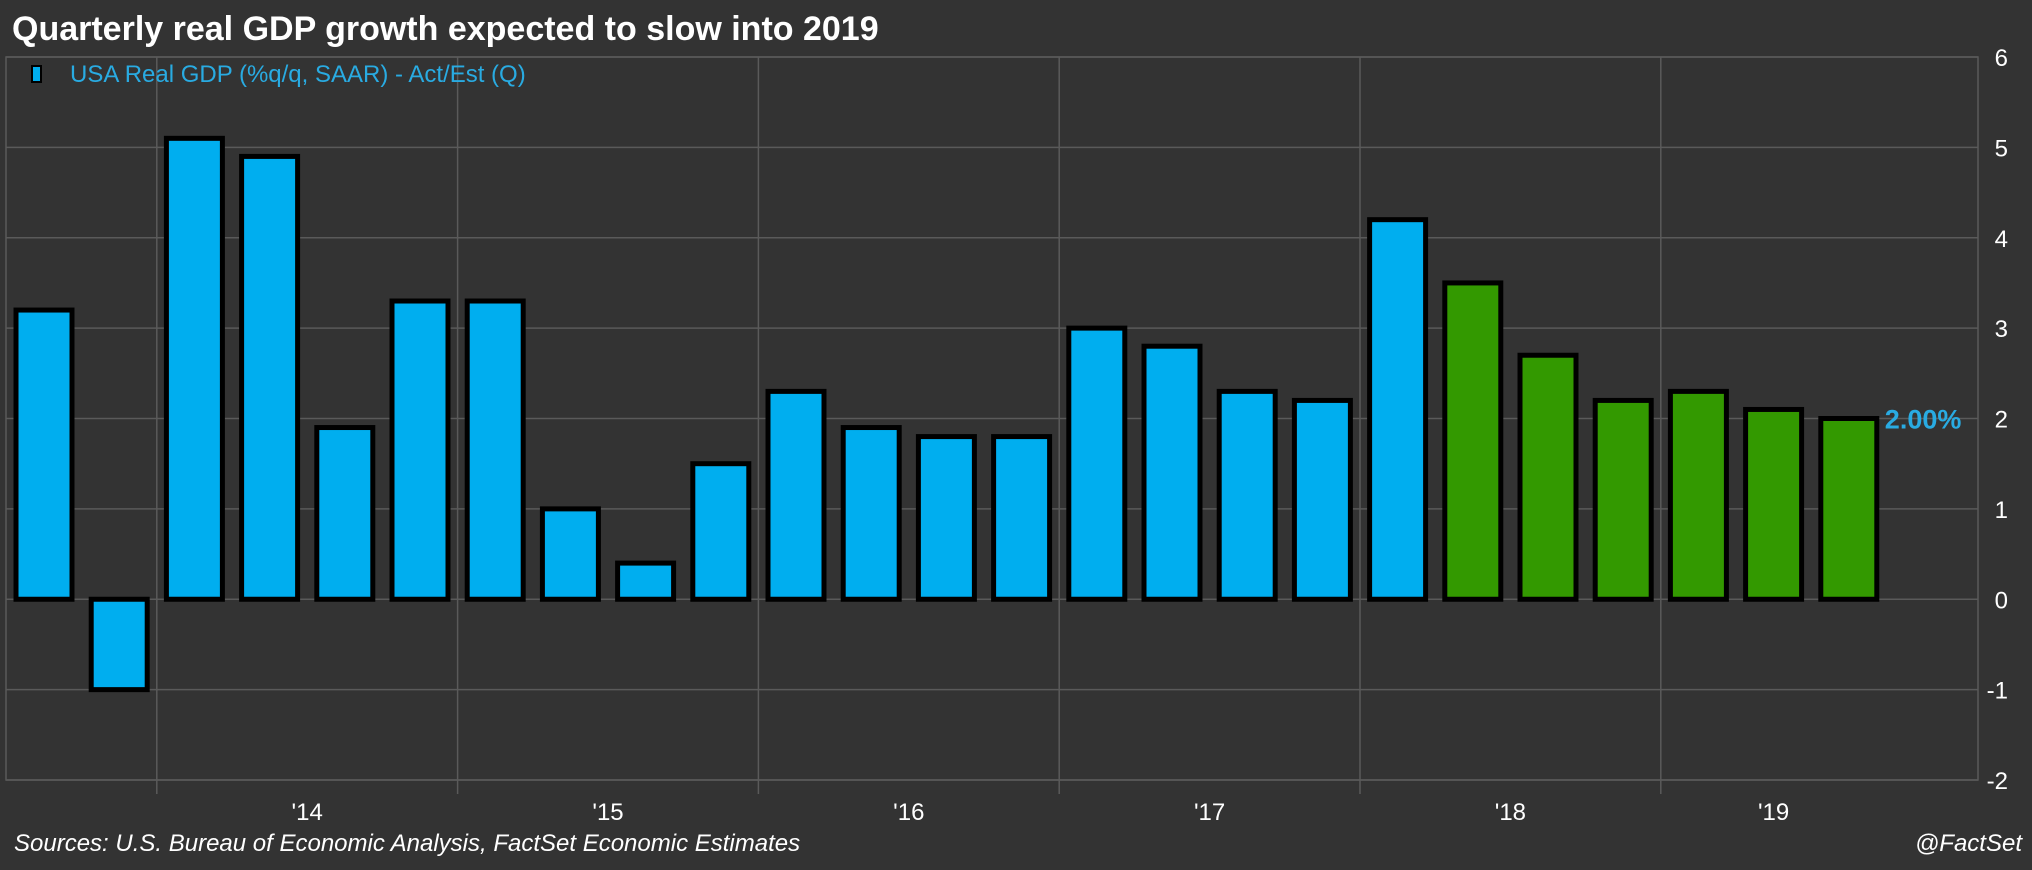  Describe the element at coordinates (36, 74) in the screenshot. I see `legend-swatch-icon` at that location.